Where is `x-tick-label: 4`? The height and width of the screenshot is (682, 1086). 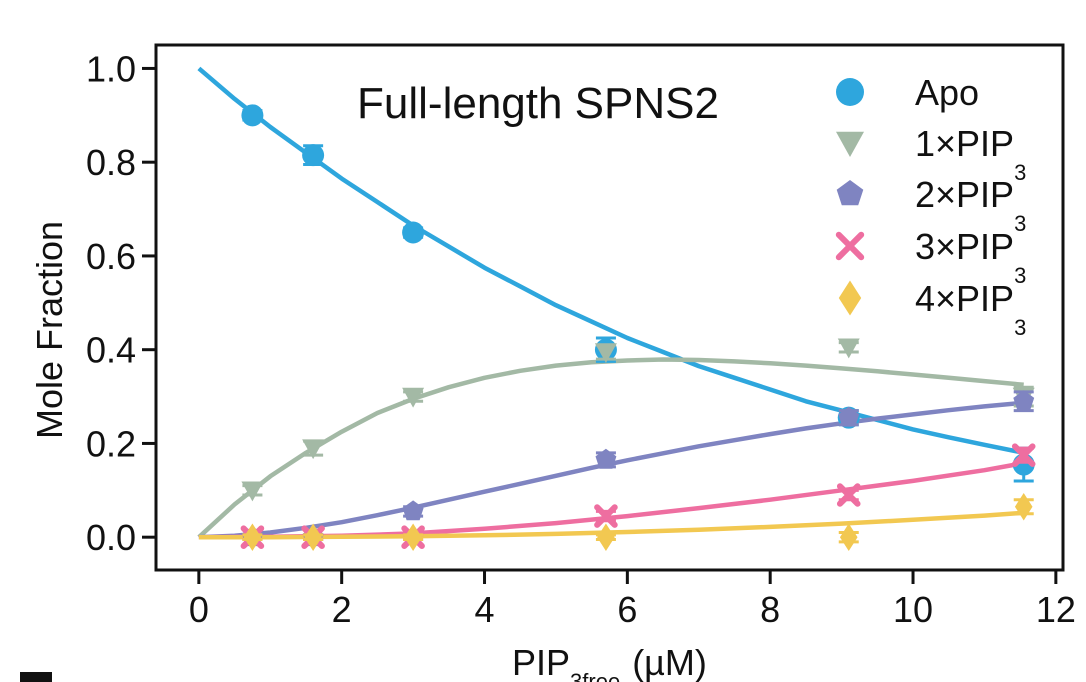
x-tick-label: 4 is located at coordinates (485, 609).